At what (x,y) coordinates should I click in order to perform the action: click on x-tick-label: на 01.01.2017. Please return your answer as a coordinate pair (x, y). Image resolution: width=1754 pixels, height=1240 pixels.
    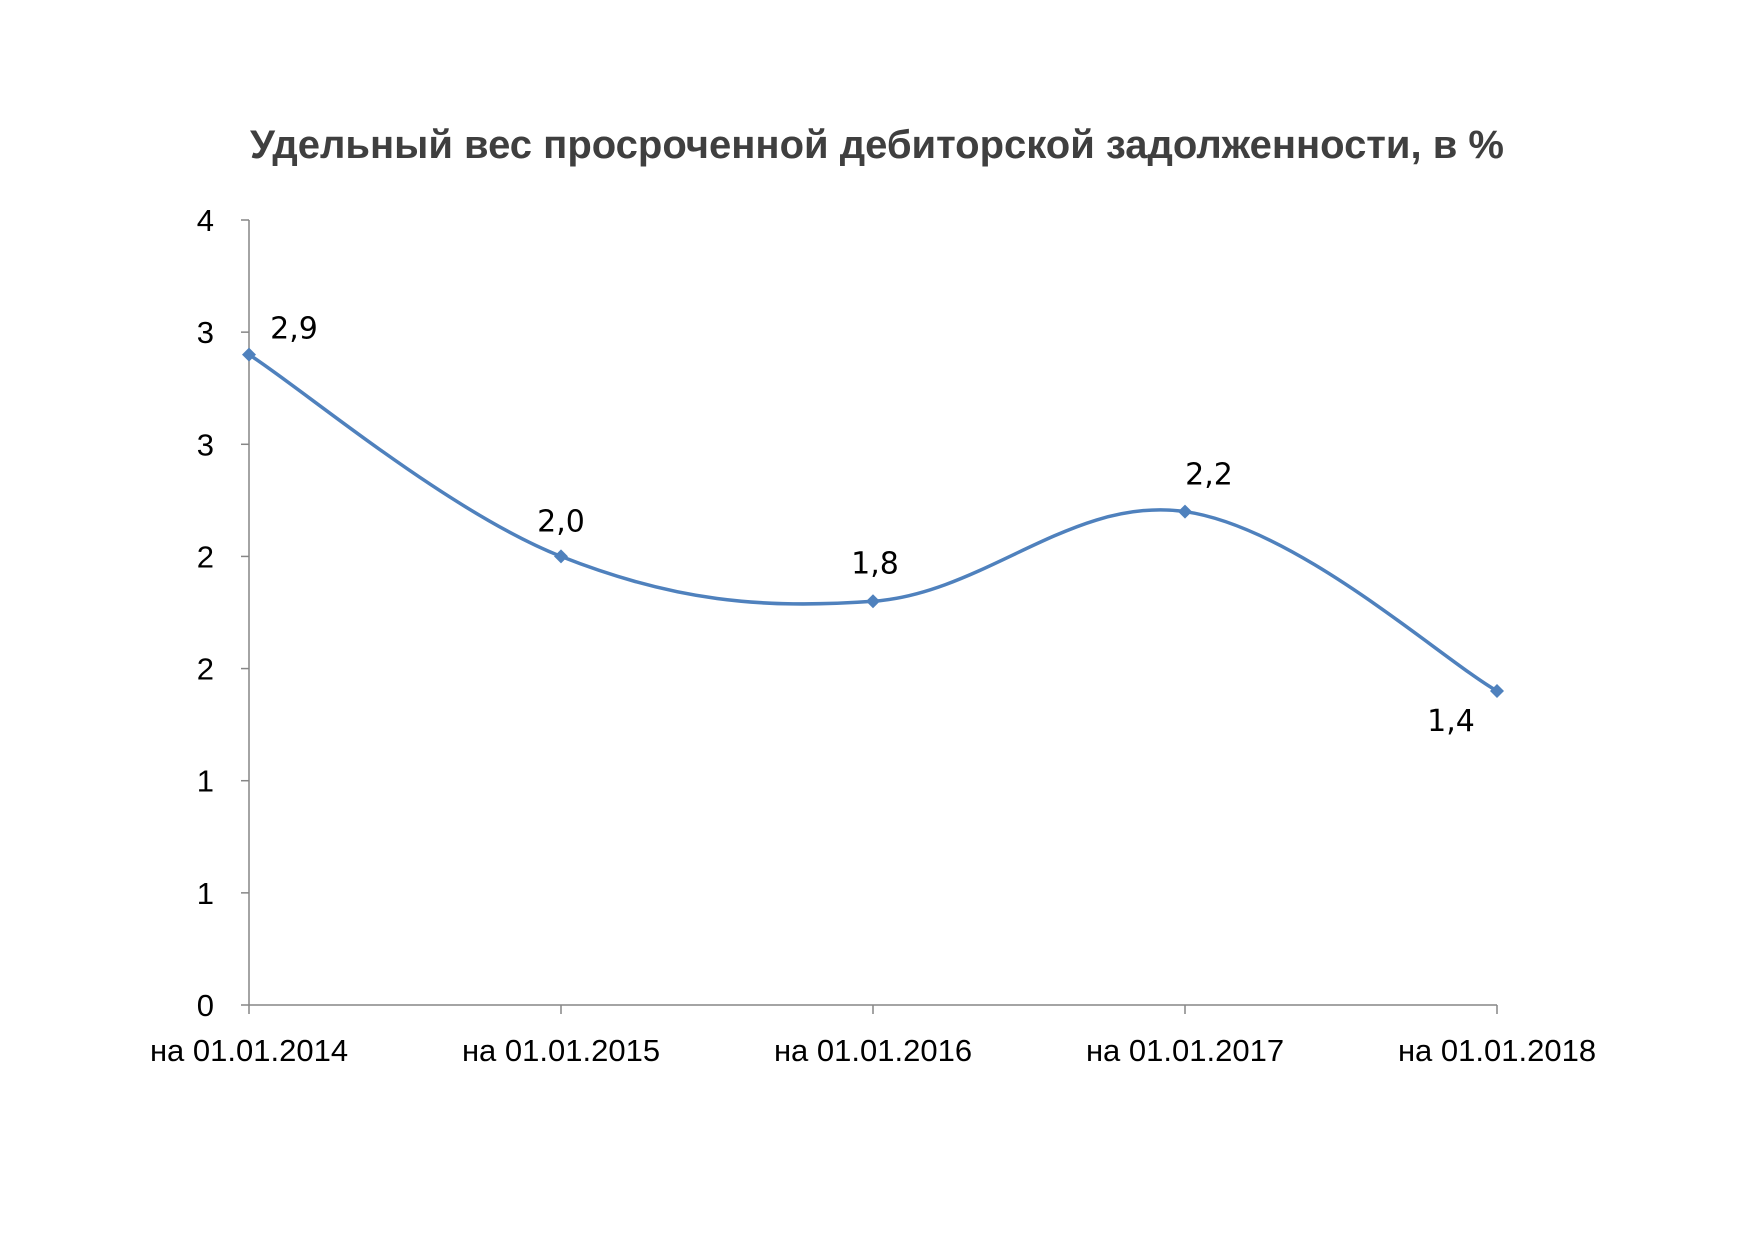
    Looking at the image, I should click on (1185, 1050).